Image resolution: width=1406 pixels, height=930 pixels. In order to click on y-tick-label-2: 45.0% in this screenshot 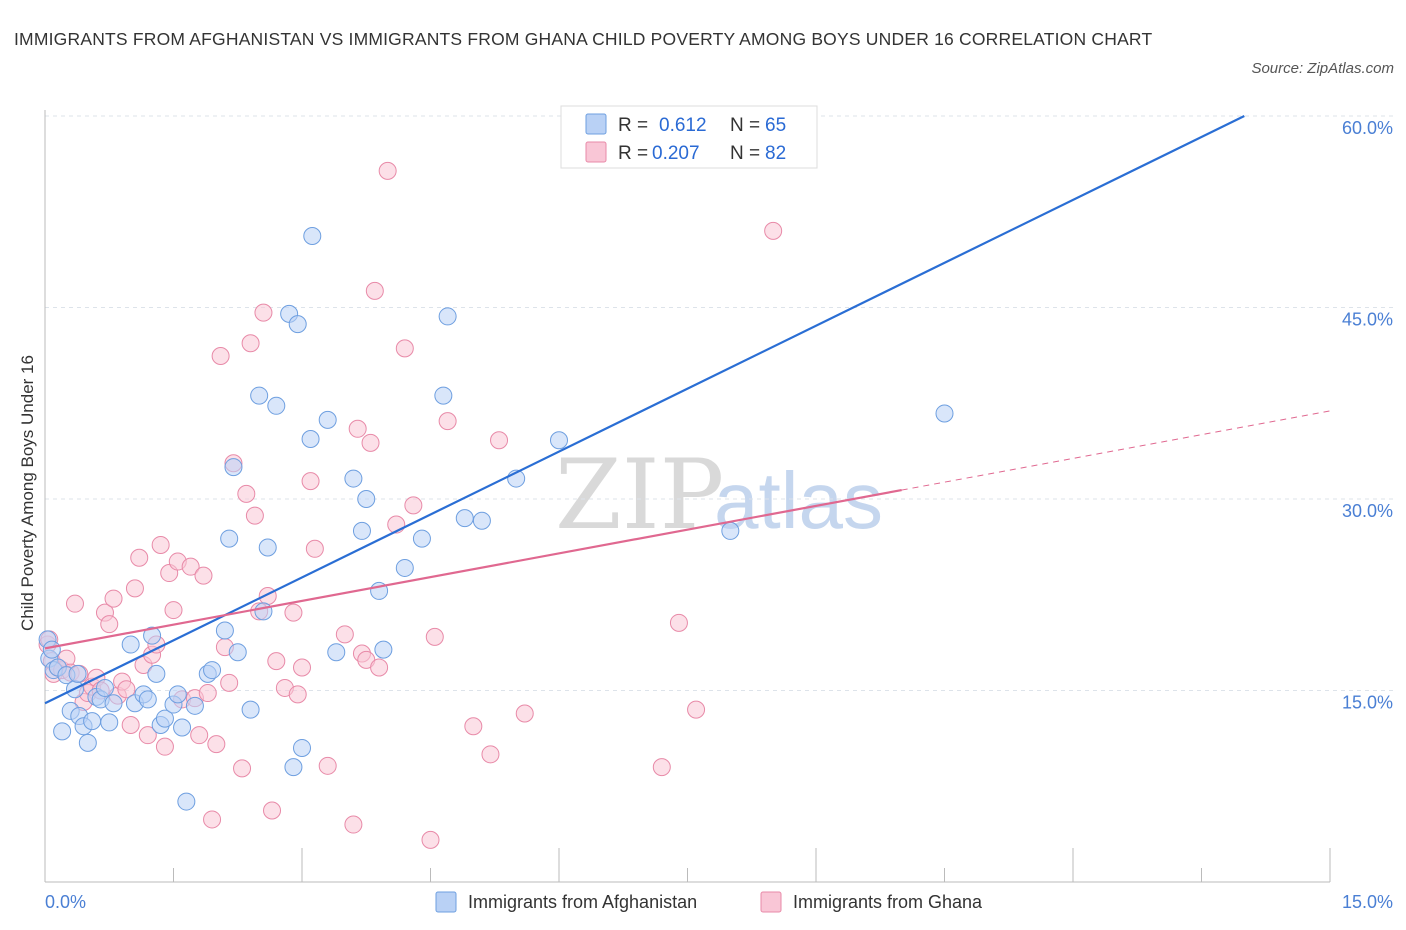, I will do `click(1367, 320)`.